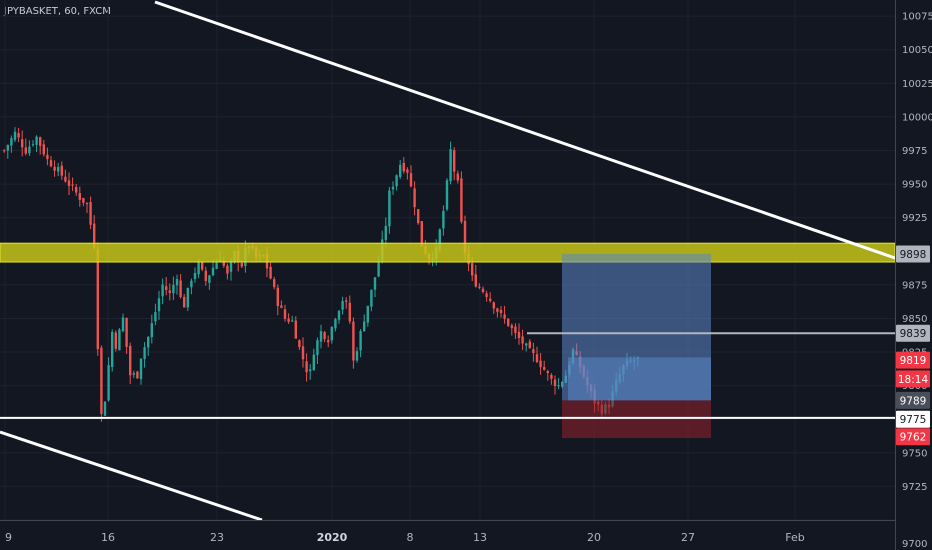  What do you see at coordinates (913, 275) in the screenshot?
I see `price-axis` at bounding box center [913, 275].